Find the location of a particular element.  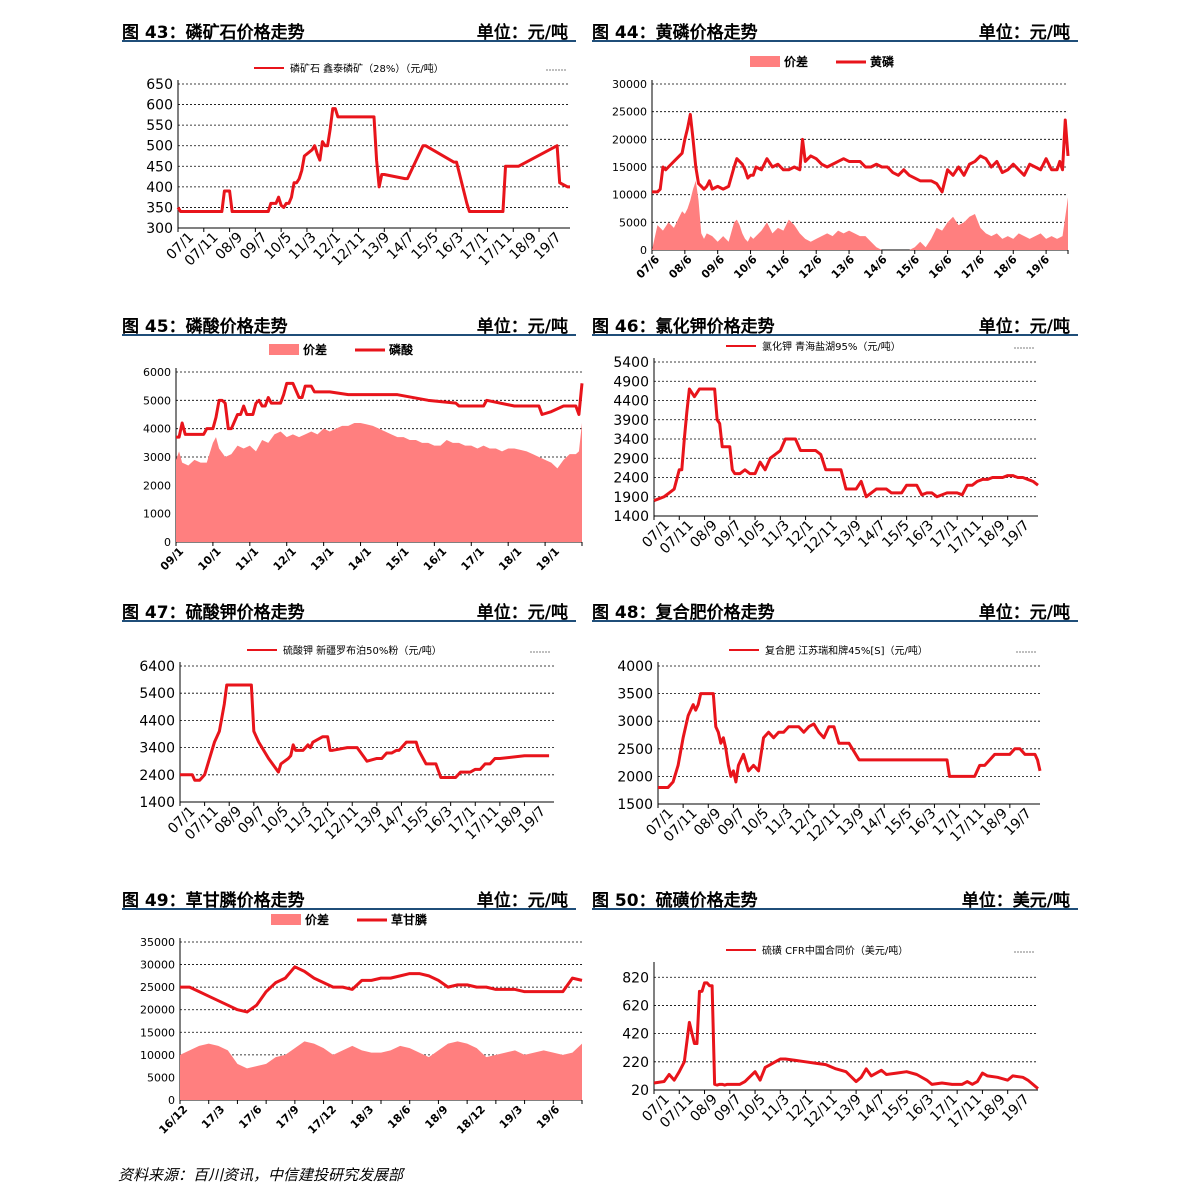

y-tick-label: 35000 is located at coordinates (157, 942).